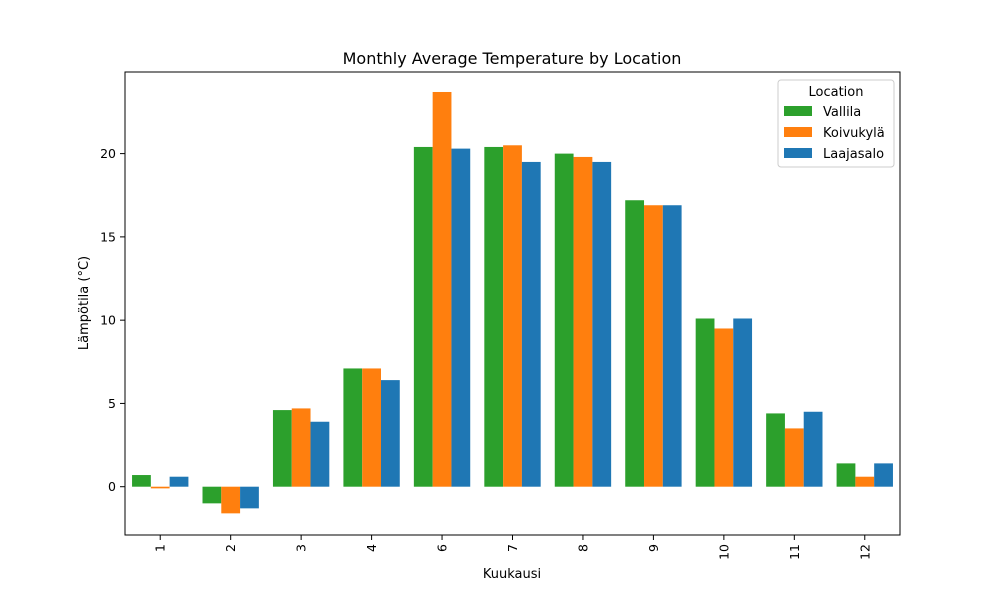  I want to click on legend-box, so click(836, 123).